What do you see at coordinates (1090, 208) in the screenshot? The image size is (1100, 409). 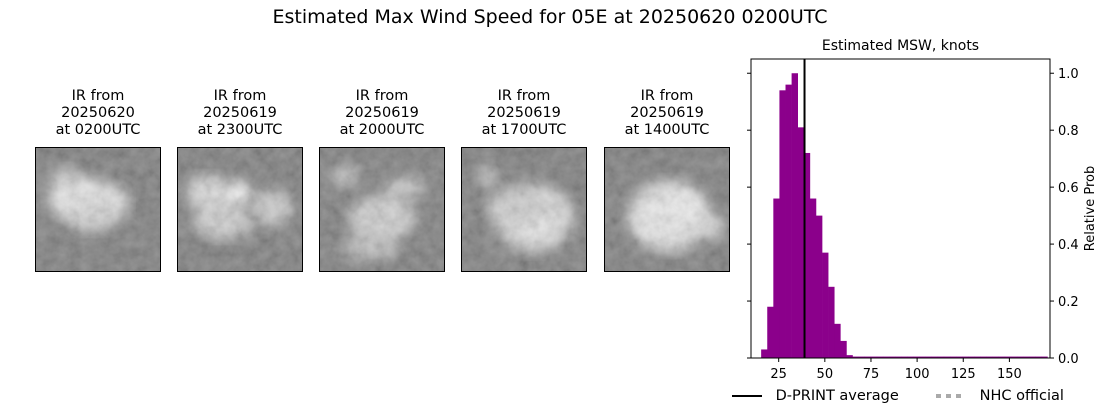 I see `y-axis-label: Relative Prob` at bounding box center [1090, 208].